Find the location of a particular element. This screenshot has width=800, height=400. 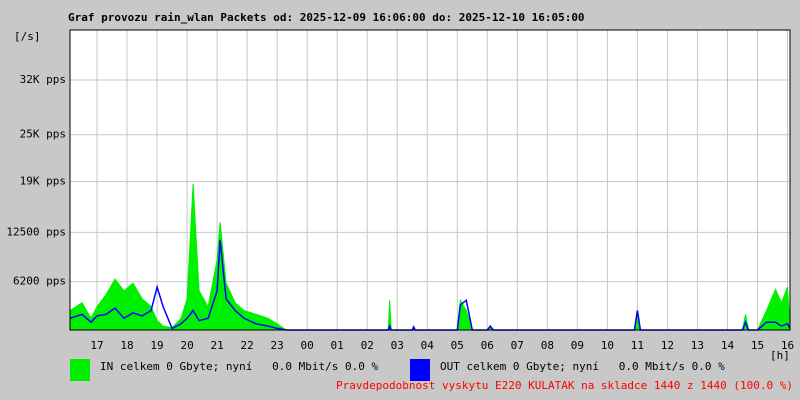

x-tick-label: 16 is located at coordinates (787, 345).